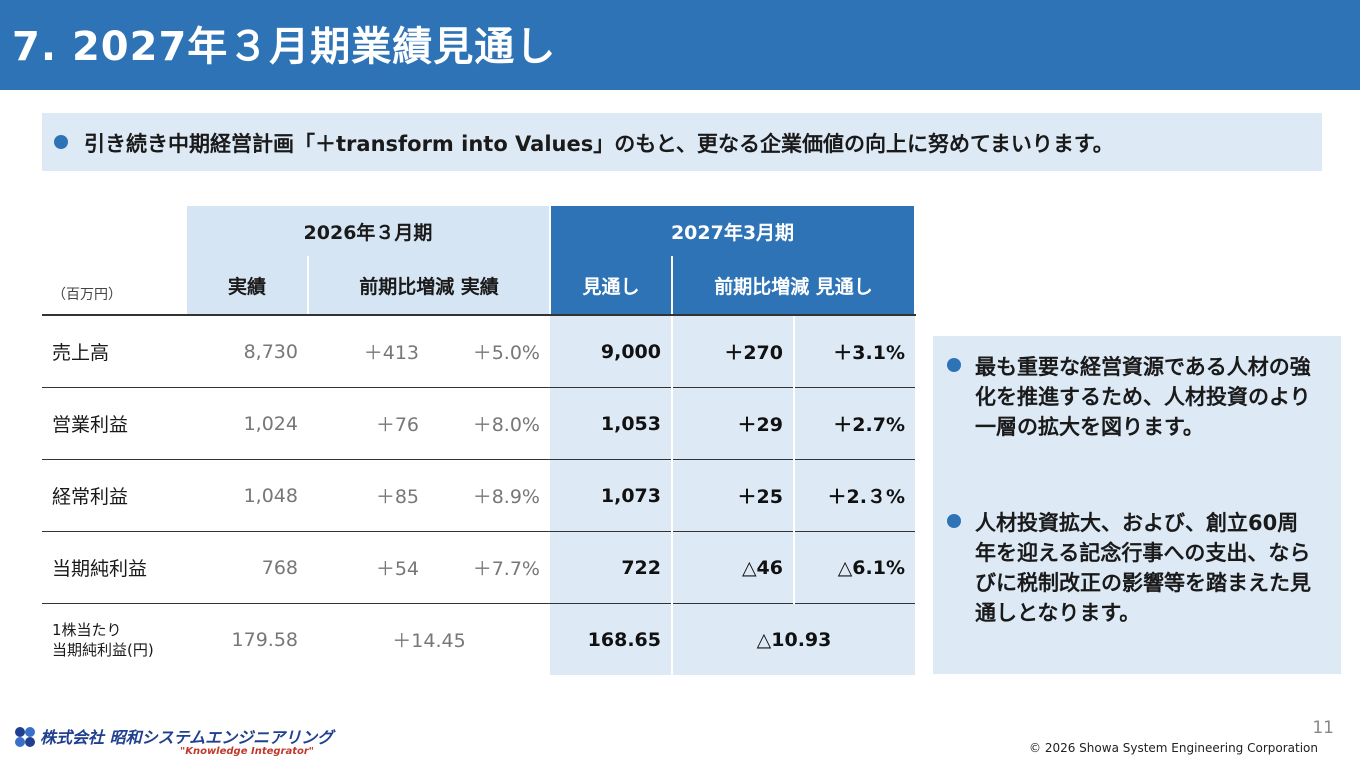 This screenshot has width=1360, height=766. I want to click on row-label: 経常利益, so click(114, 495).